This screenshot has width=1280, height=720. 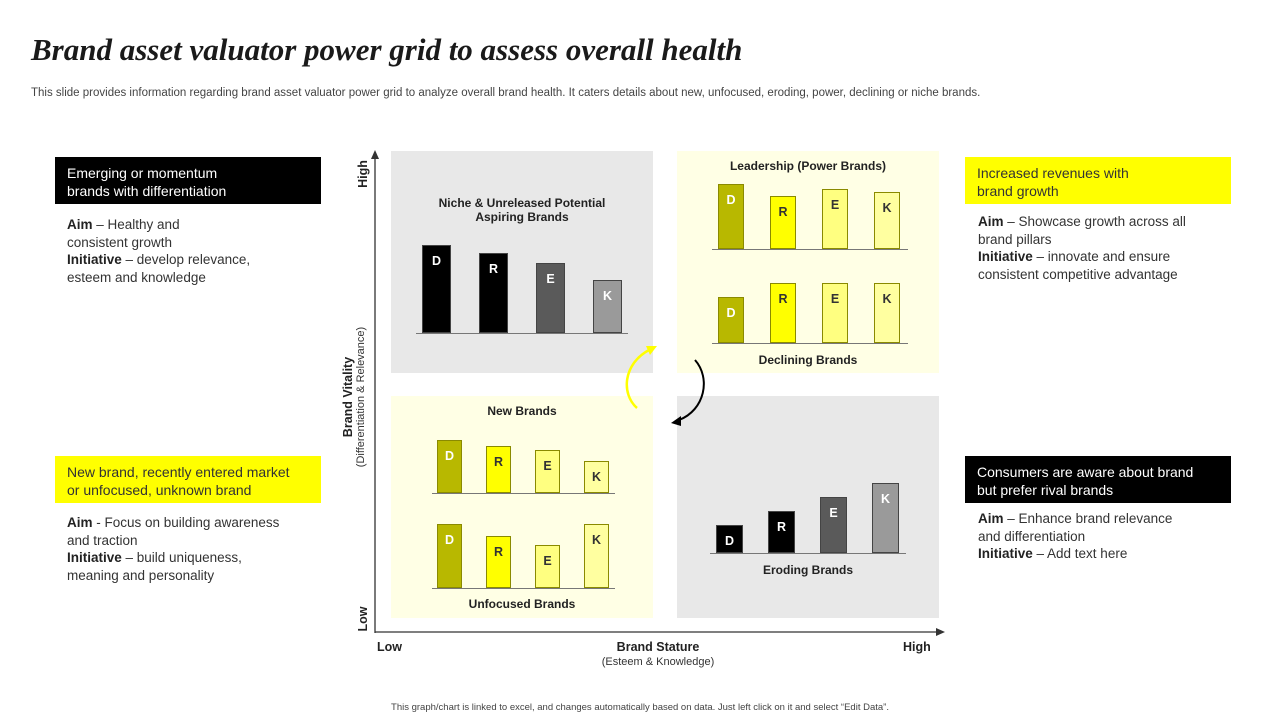 What do you see at coordinates (731, 320) in the screenshot?
I see `declining-bar-d: D` at bounding box center [731, 320].